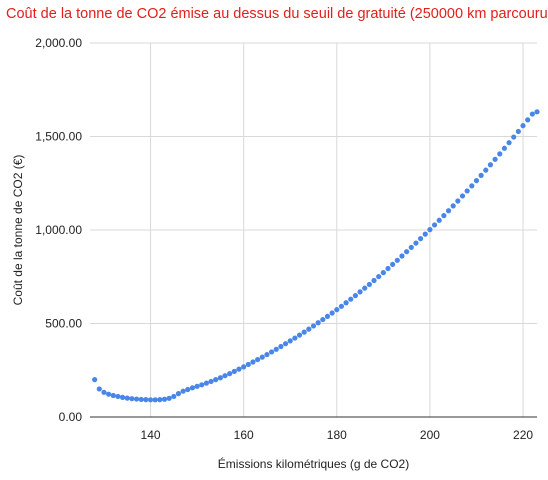 The height and width of the screenshot is (480, 548). I want to click on x-tick-label: 200, so click(430, 435).